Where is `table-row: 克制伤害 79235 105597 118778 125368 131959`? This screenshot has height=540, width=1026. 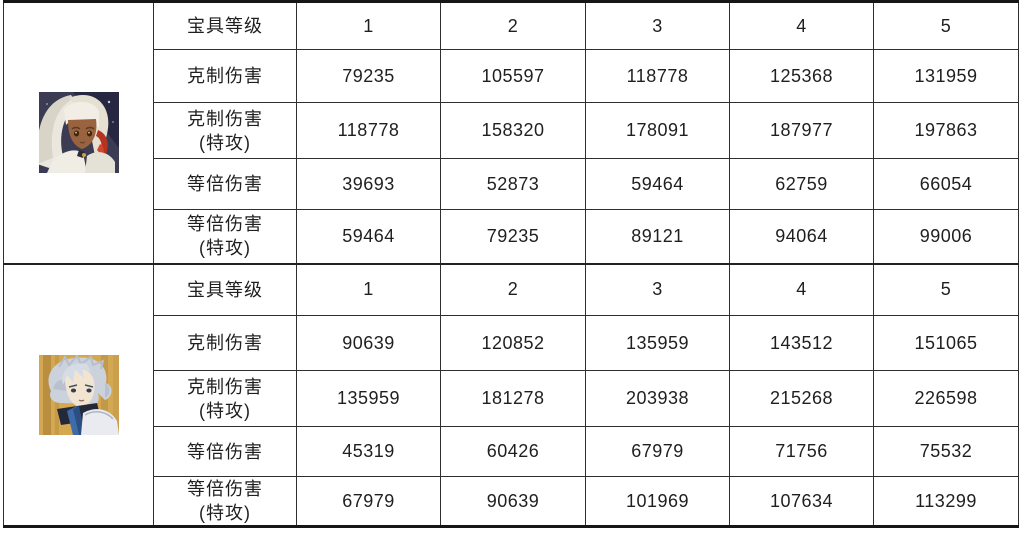 table-row: 克制伤害 79235 105597 118778 125368 131959 is located at coordinates (511, 76).